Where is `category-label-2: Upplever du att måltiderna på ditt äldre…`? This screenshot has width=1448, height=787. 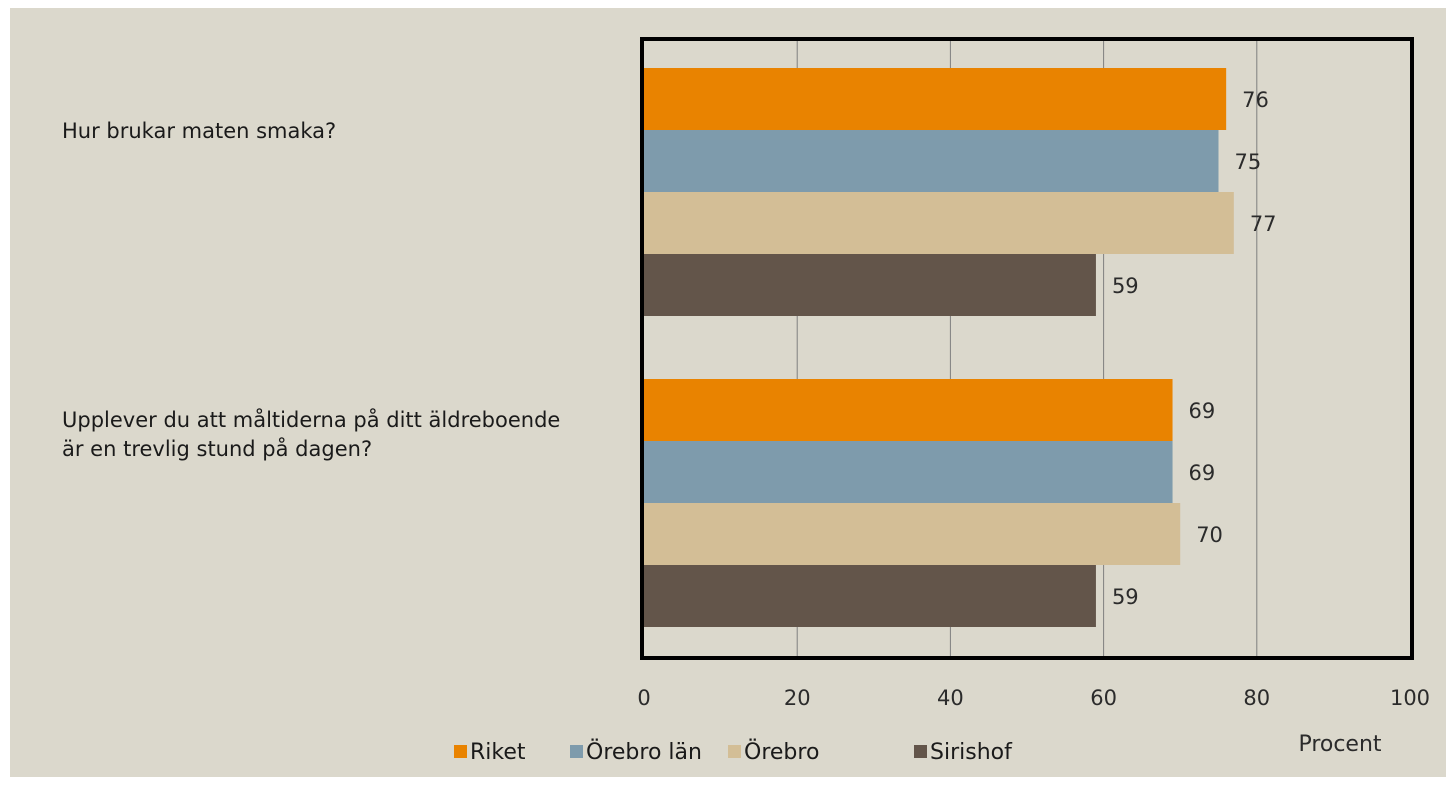
category-label-2: Upplever du att måltiderna på ditt äldre… is located at coordinates (311, 434).